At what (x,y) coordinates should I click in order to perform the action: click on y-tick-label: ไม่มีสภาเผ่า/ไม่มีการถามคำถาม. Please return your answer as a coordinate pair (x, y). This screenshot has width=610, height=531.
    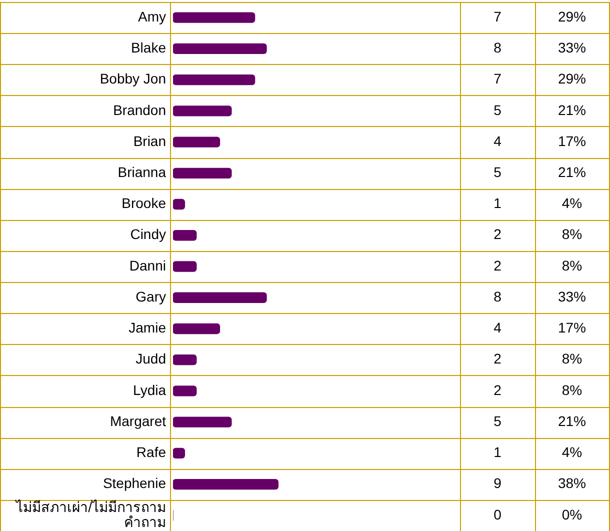
    Looking at the image, I should click on (90, 514).